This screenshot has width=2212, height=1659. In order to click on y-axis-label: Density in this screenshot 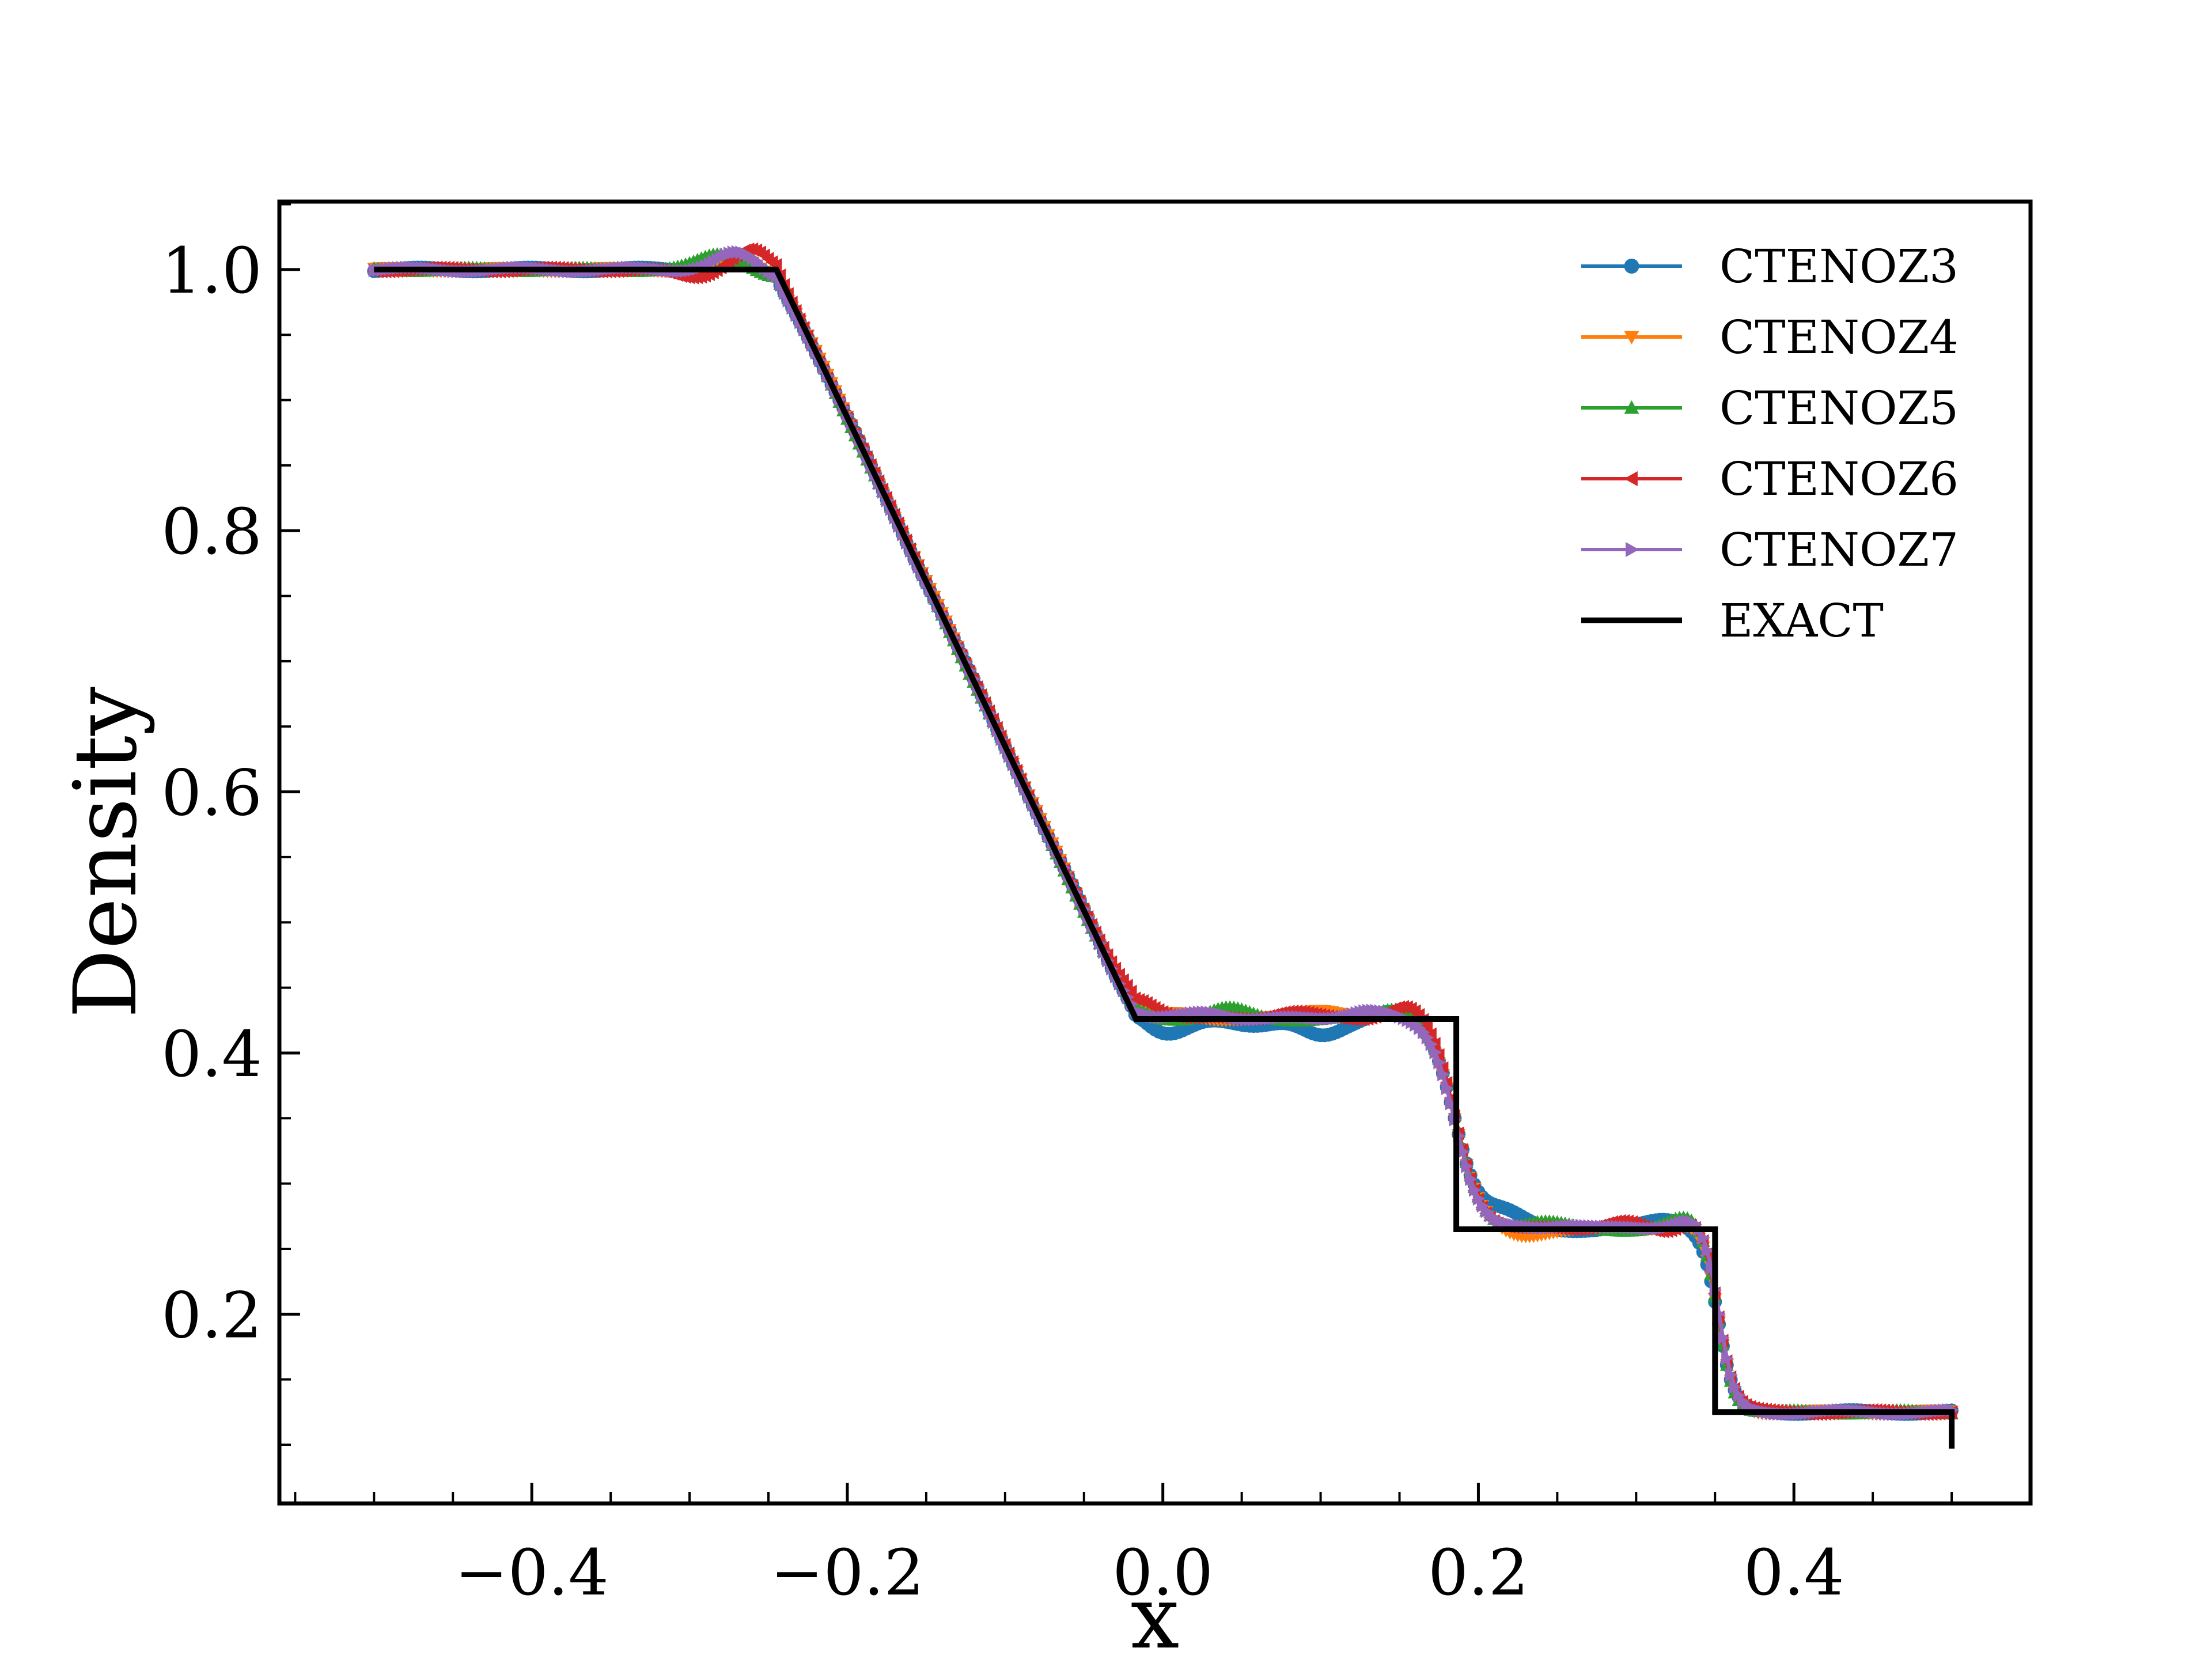, I will do `click(106, 852)`.